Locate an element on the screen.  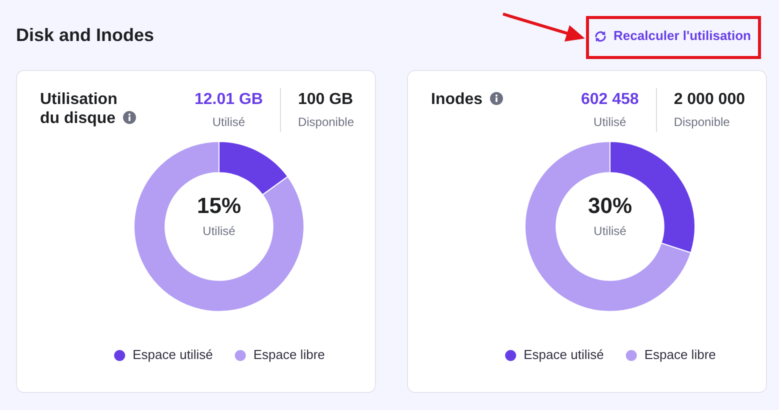
chart-title: Inodes is located at coordinates (457, 99).